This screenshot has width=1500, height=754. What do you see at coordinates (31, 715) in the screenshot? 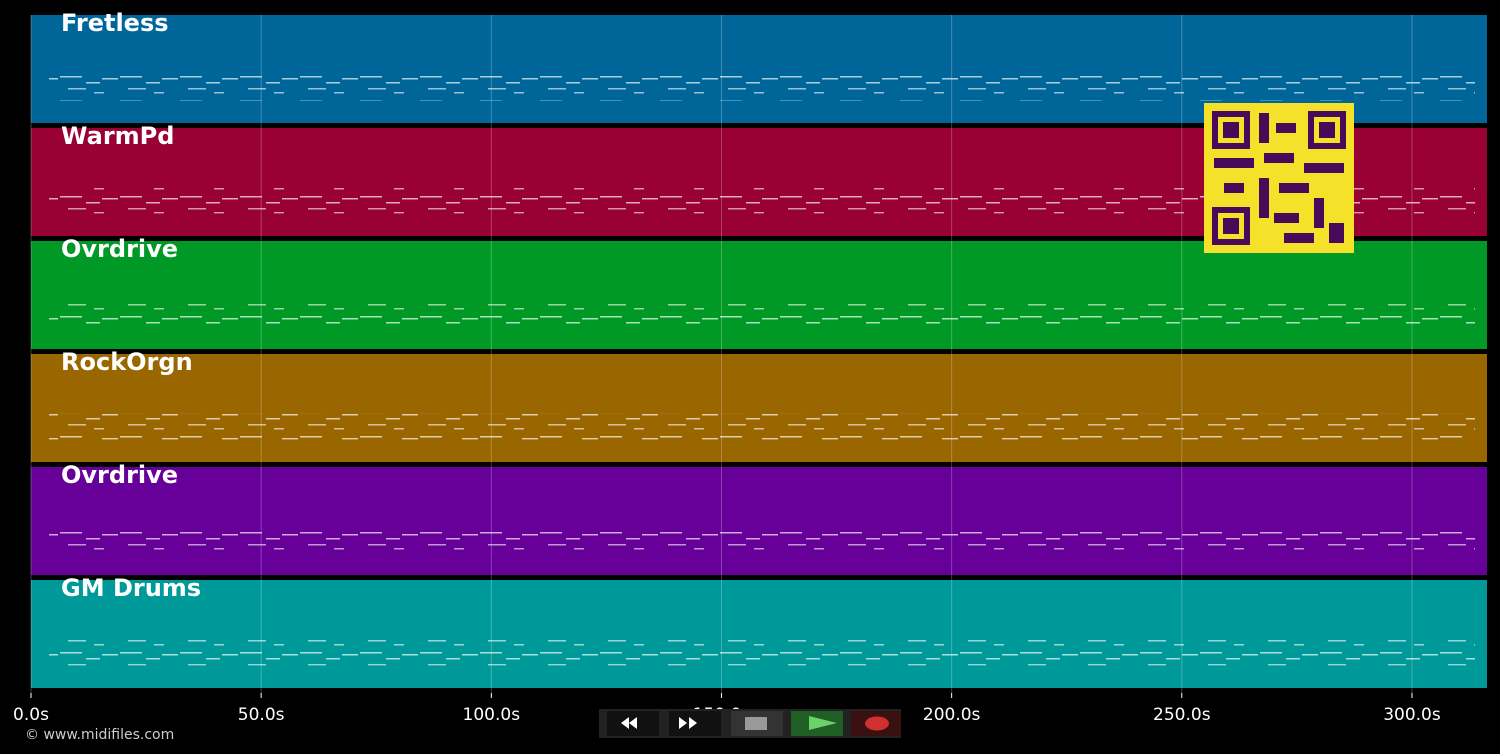
I see `x-tick-label: 0.0s` at bounding box center [31, 715].